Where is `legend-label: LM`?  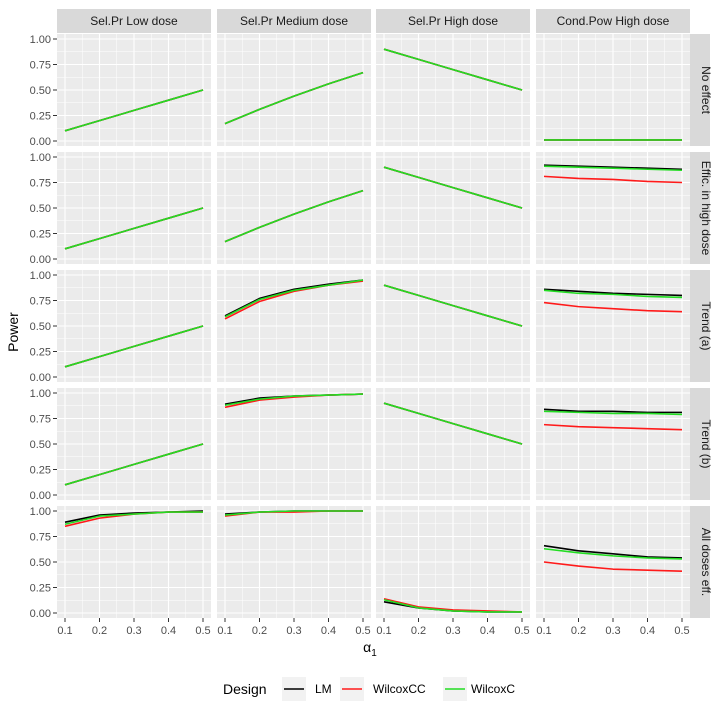
legend-label: LM is located at coordinates (323, 689).